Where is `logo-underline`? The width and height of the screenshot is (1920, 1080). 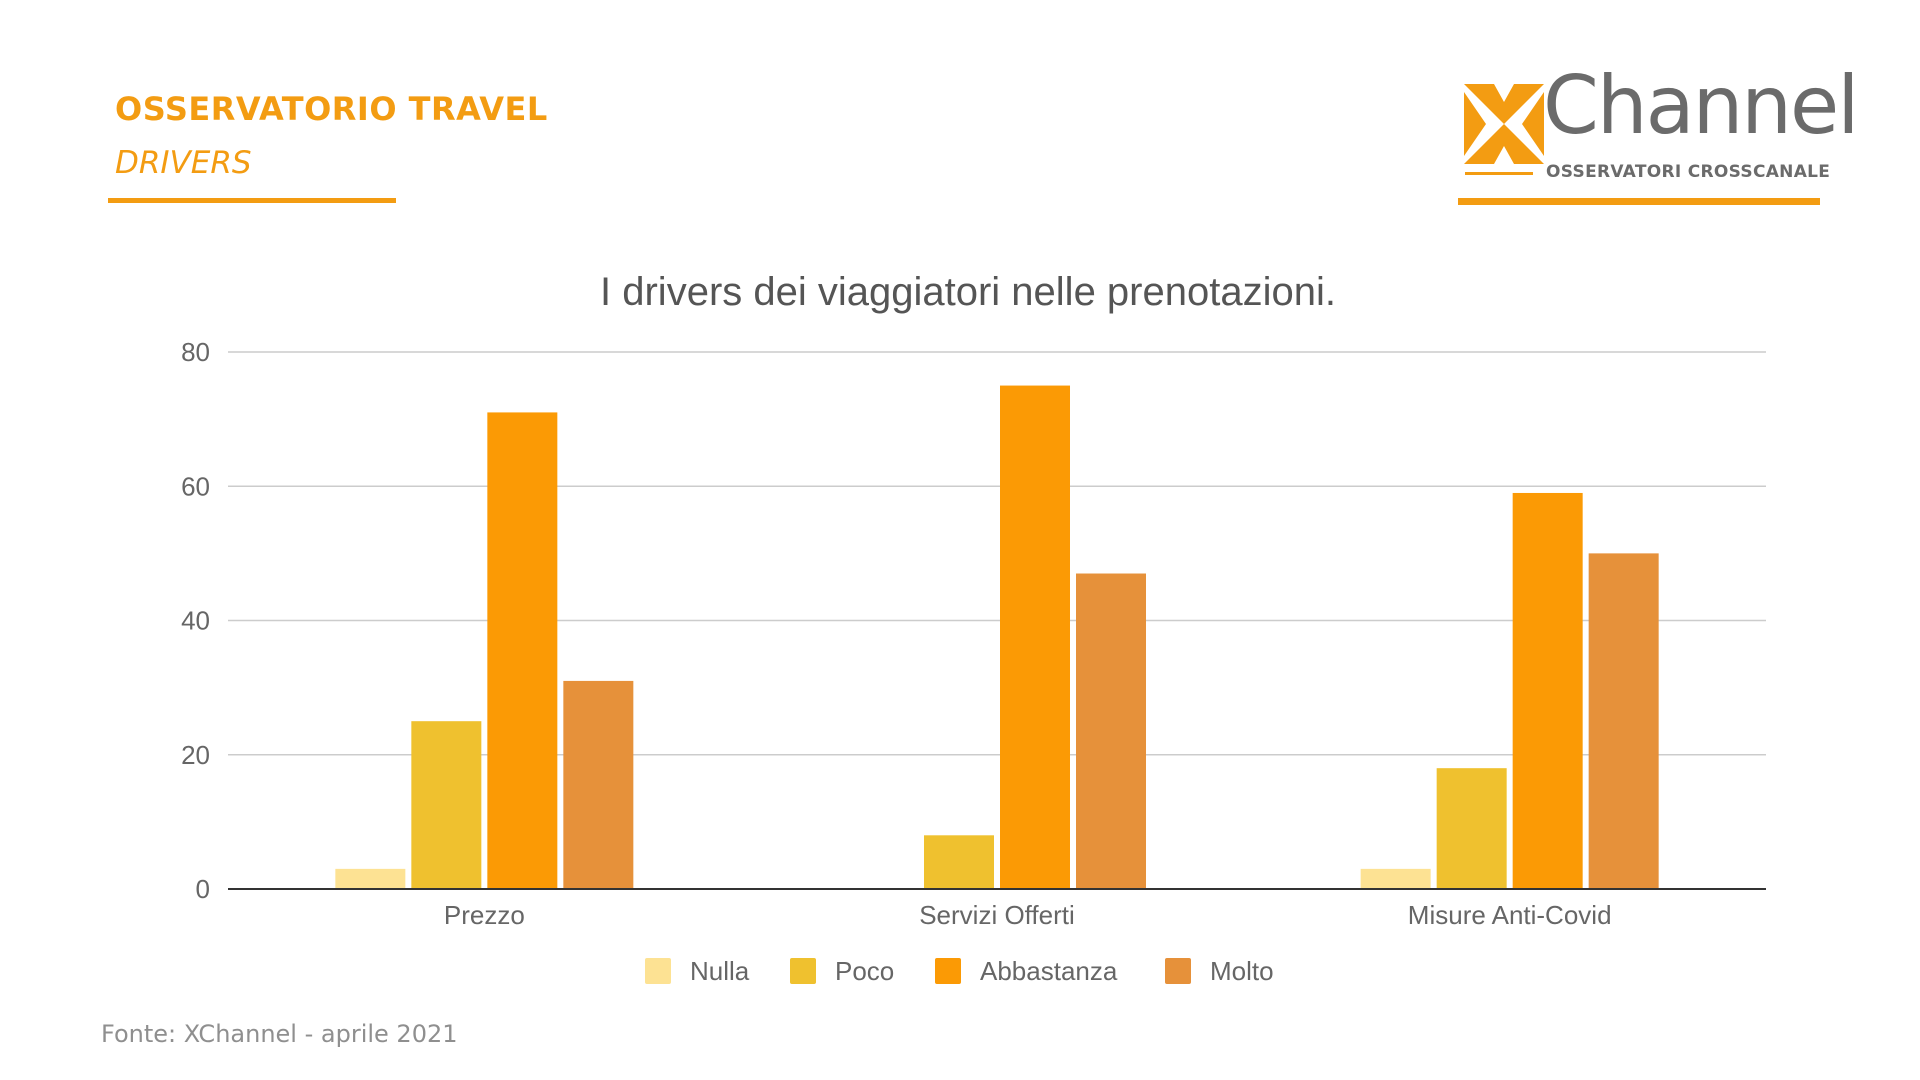 logo-underline is located at coordinates (1639, 201).